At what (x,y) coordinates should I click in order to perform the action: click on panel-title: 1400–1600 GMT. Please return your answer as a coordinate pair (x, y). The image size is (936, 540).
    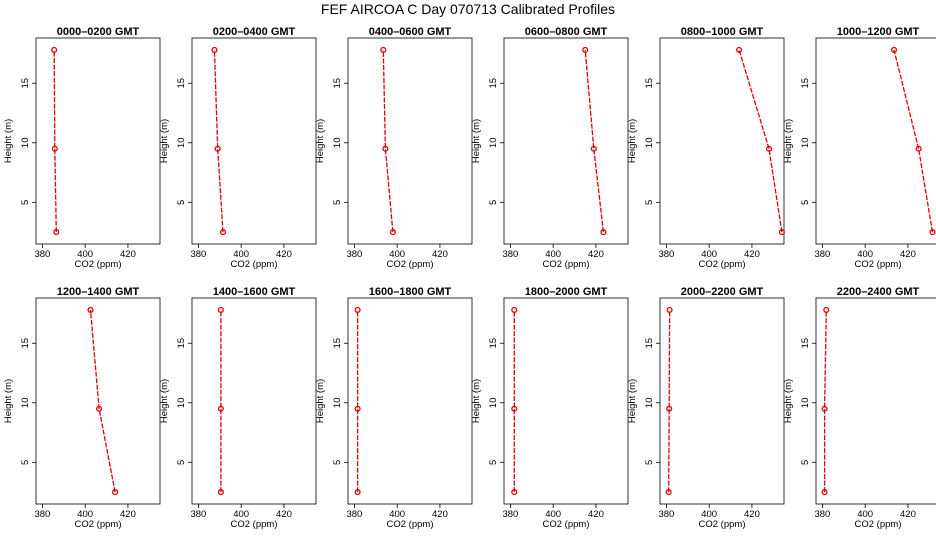
    Looking at the image, I should click on (254, 292).